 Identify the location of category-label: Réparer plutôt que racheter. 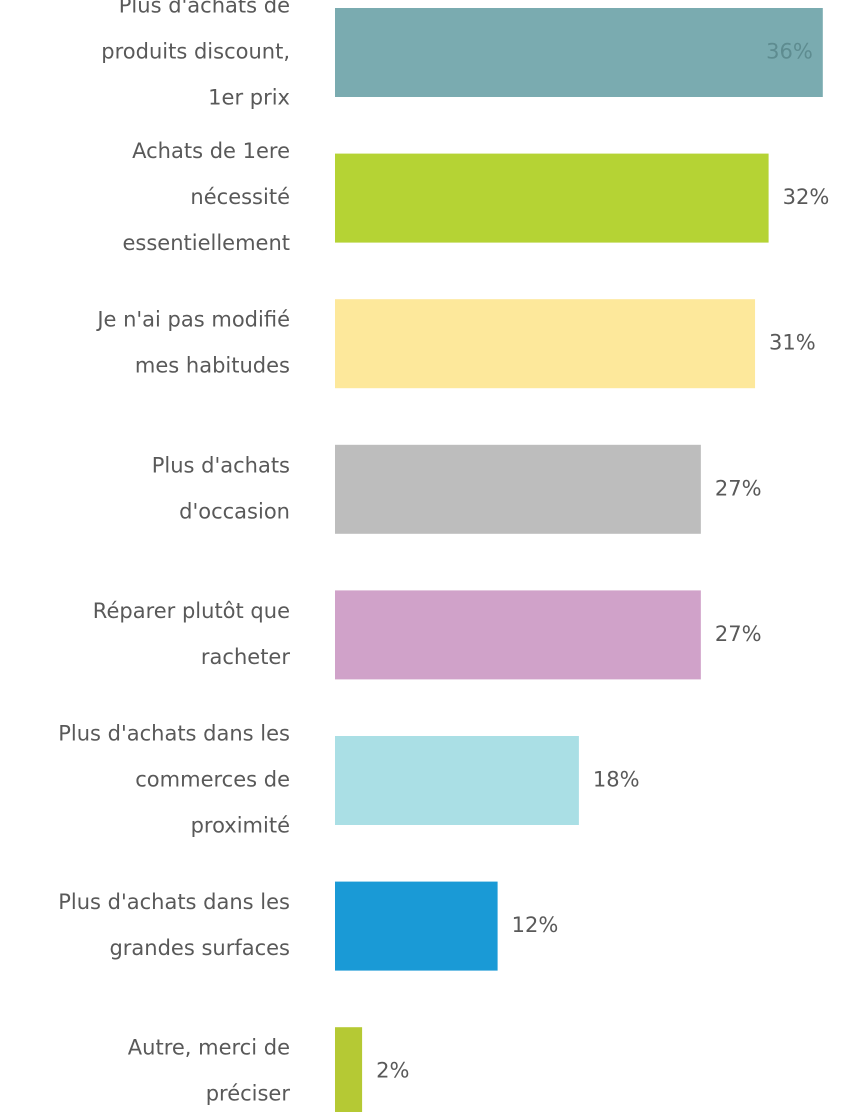
(192, 634).